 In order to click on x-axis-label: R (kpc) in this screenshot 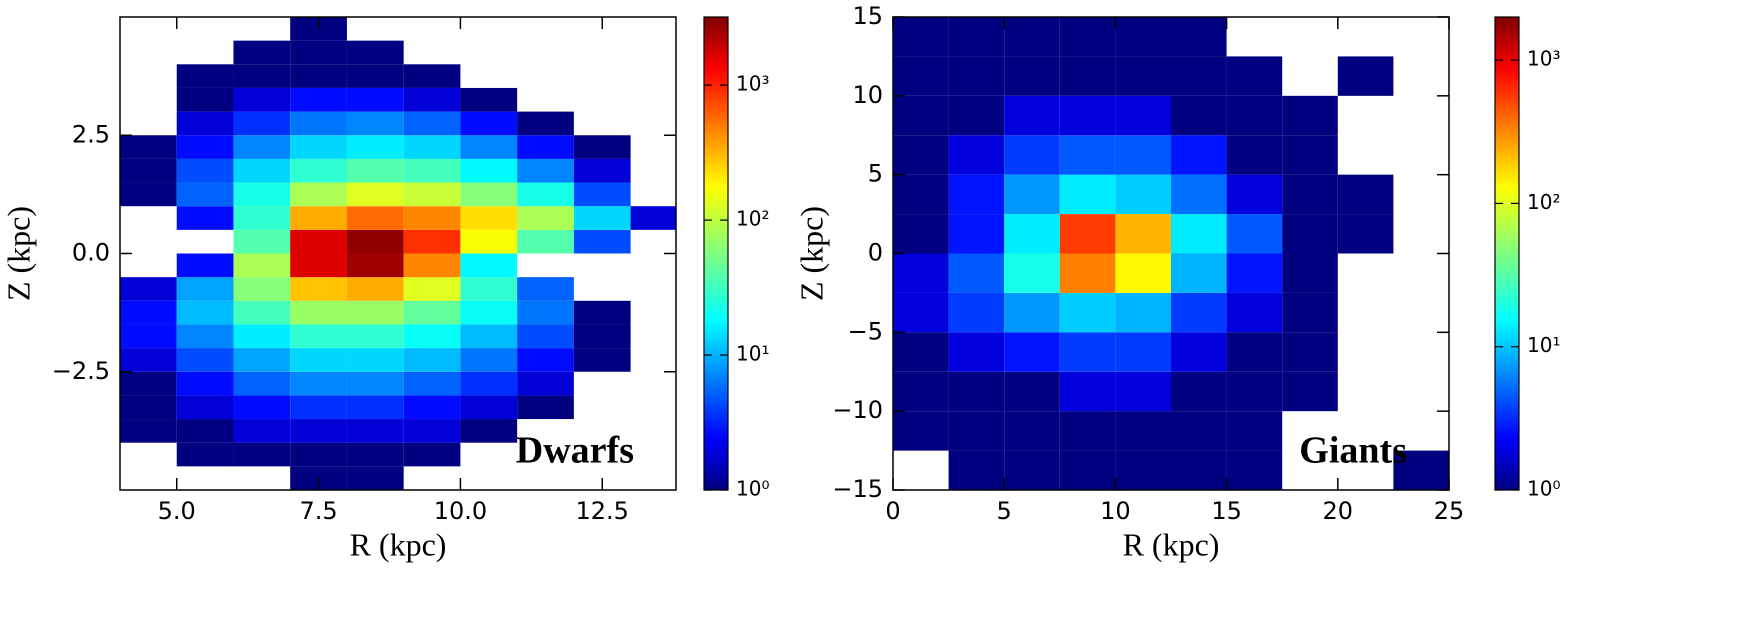, I will do `click(398, 544)`.